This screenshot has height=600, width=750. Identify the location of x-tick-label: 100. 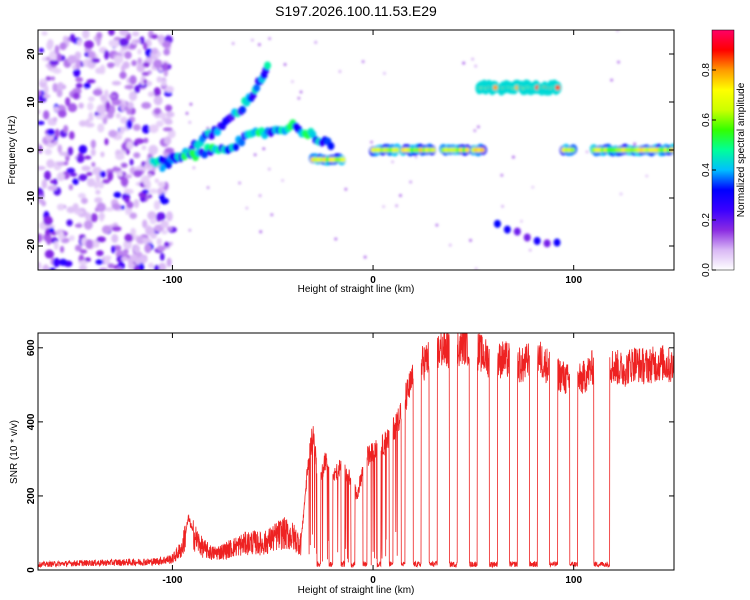
(573, 280).